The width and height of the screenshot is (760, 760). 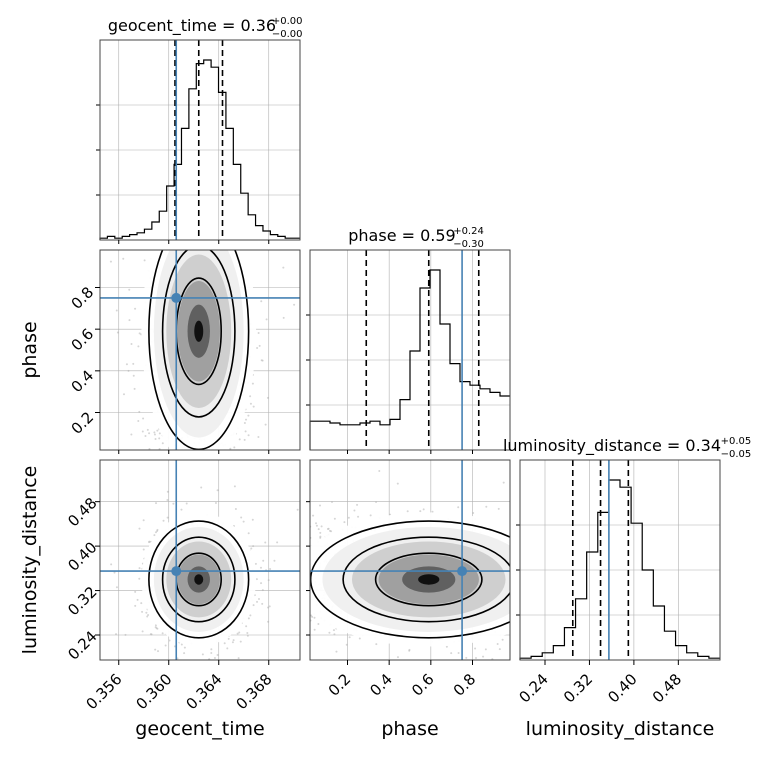 I want to click on histogram-phase, so click(x=409, y=359).